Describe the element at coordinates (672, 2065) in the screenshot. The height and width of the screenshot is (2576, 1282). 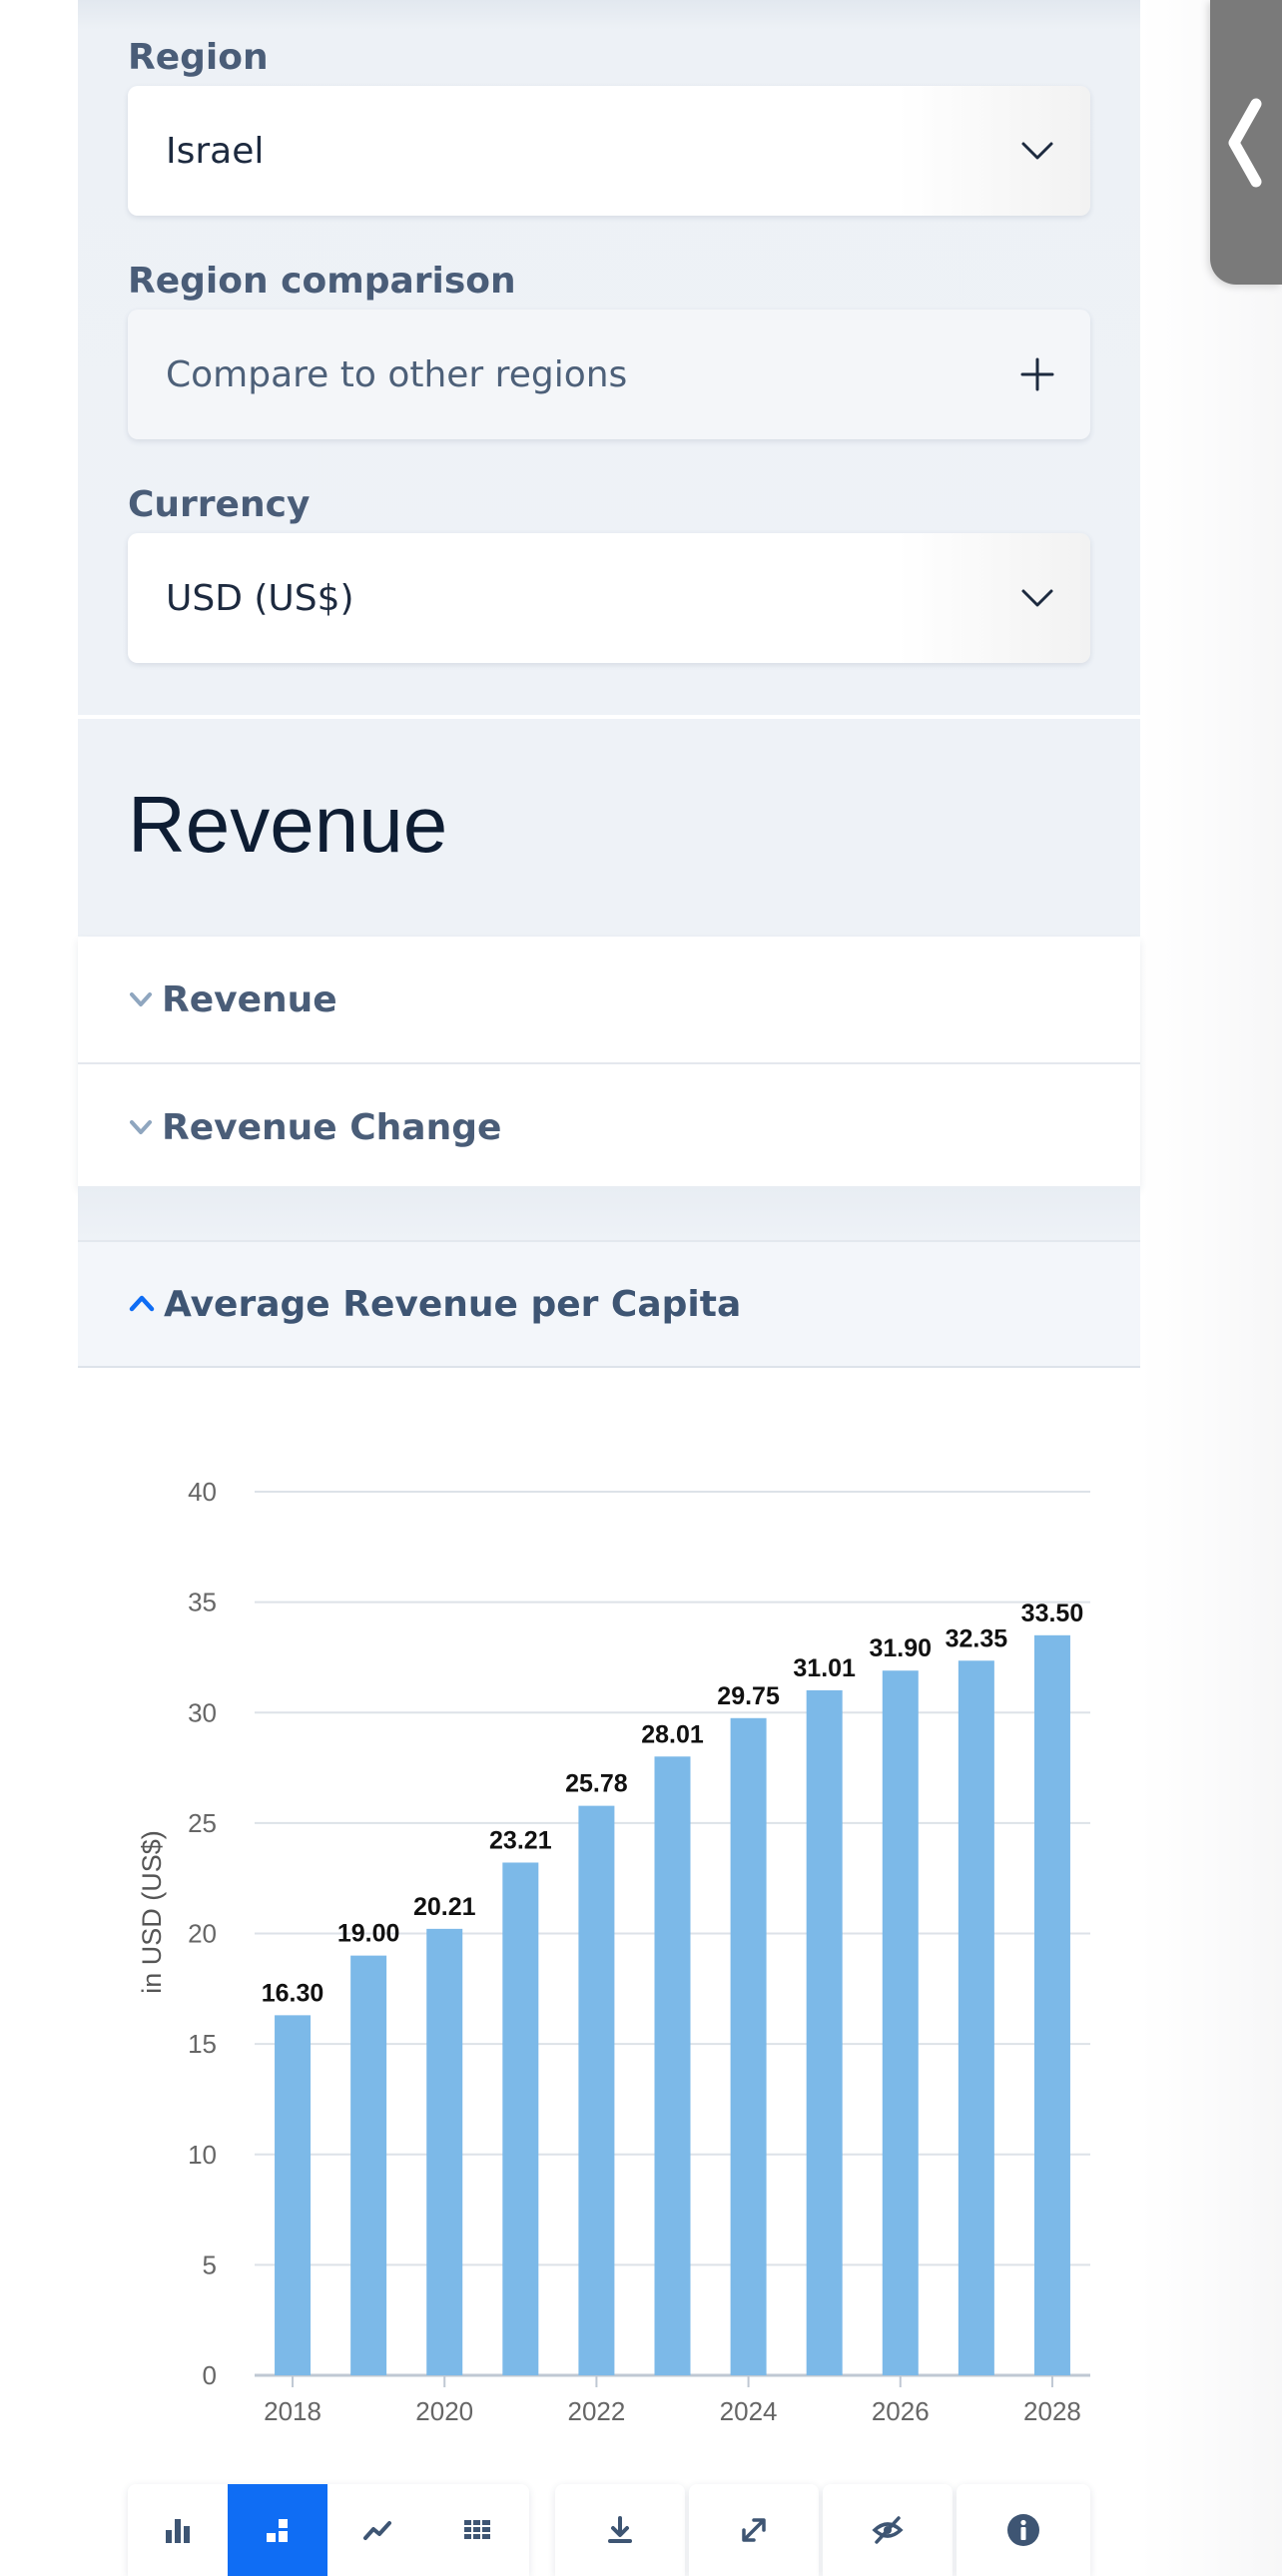
I see `bar-2023` at that location.